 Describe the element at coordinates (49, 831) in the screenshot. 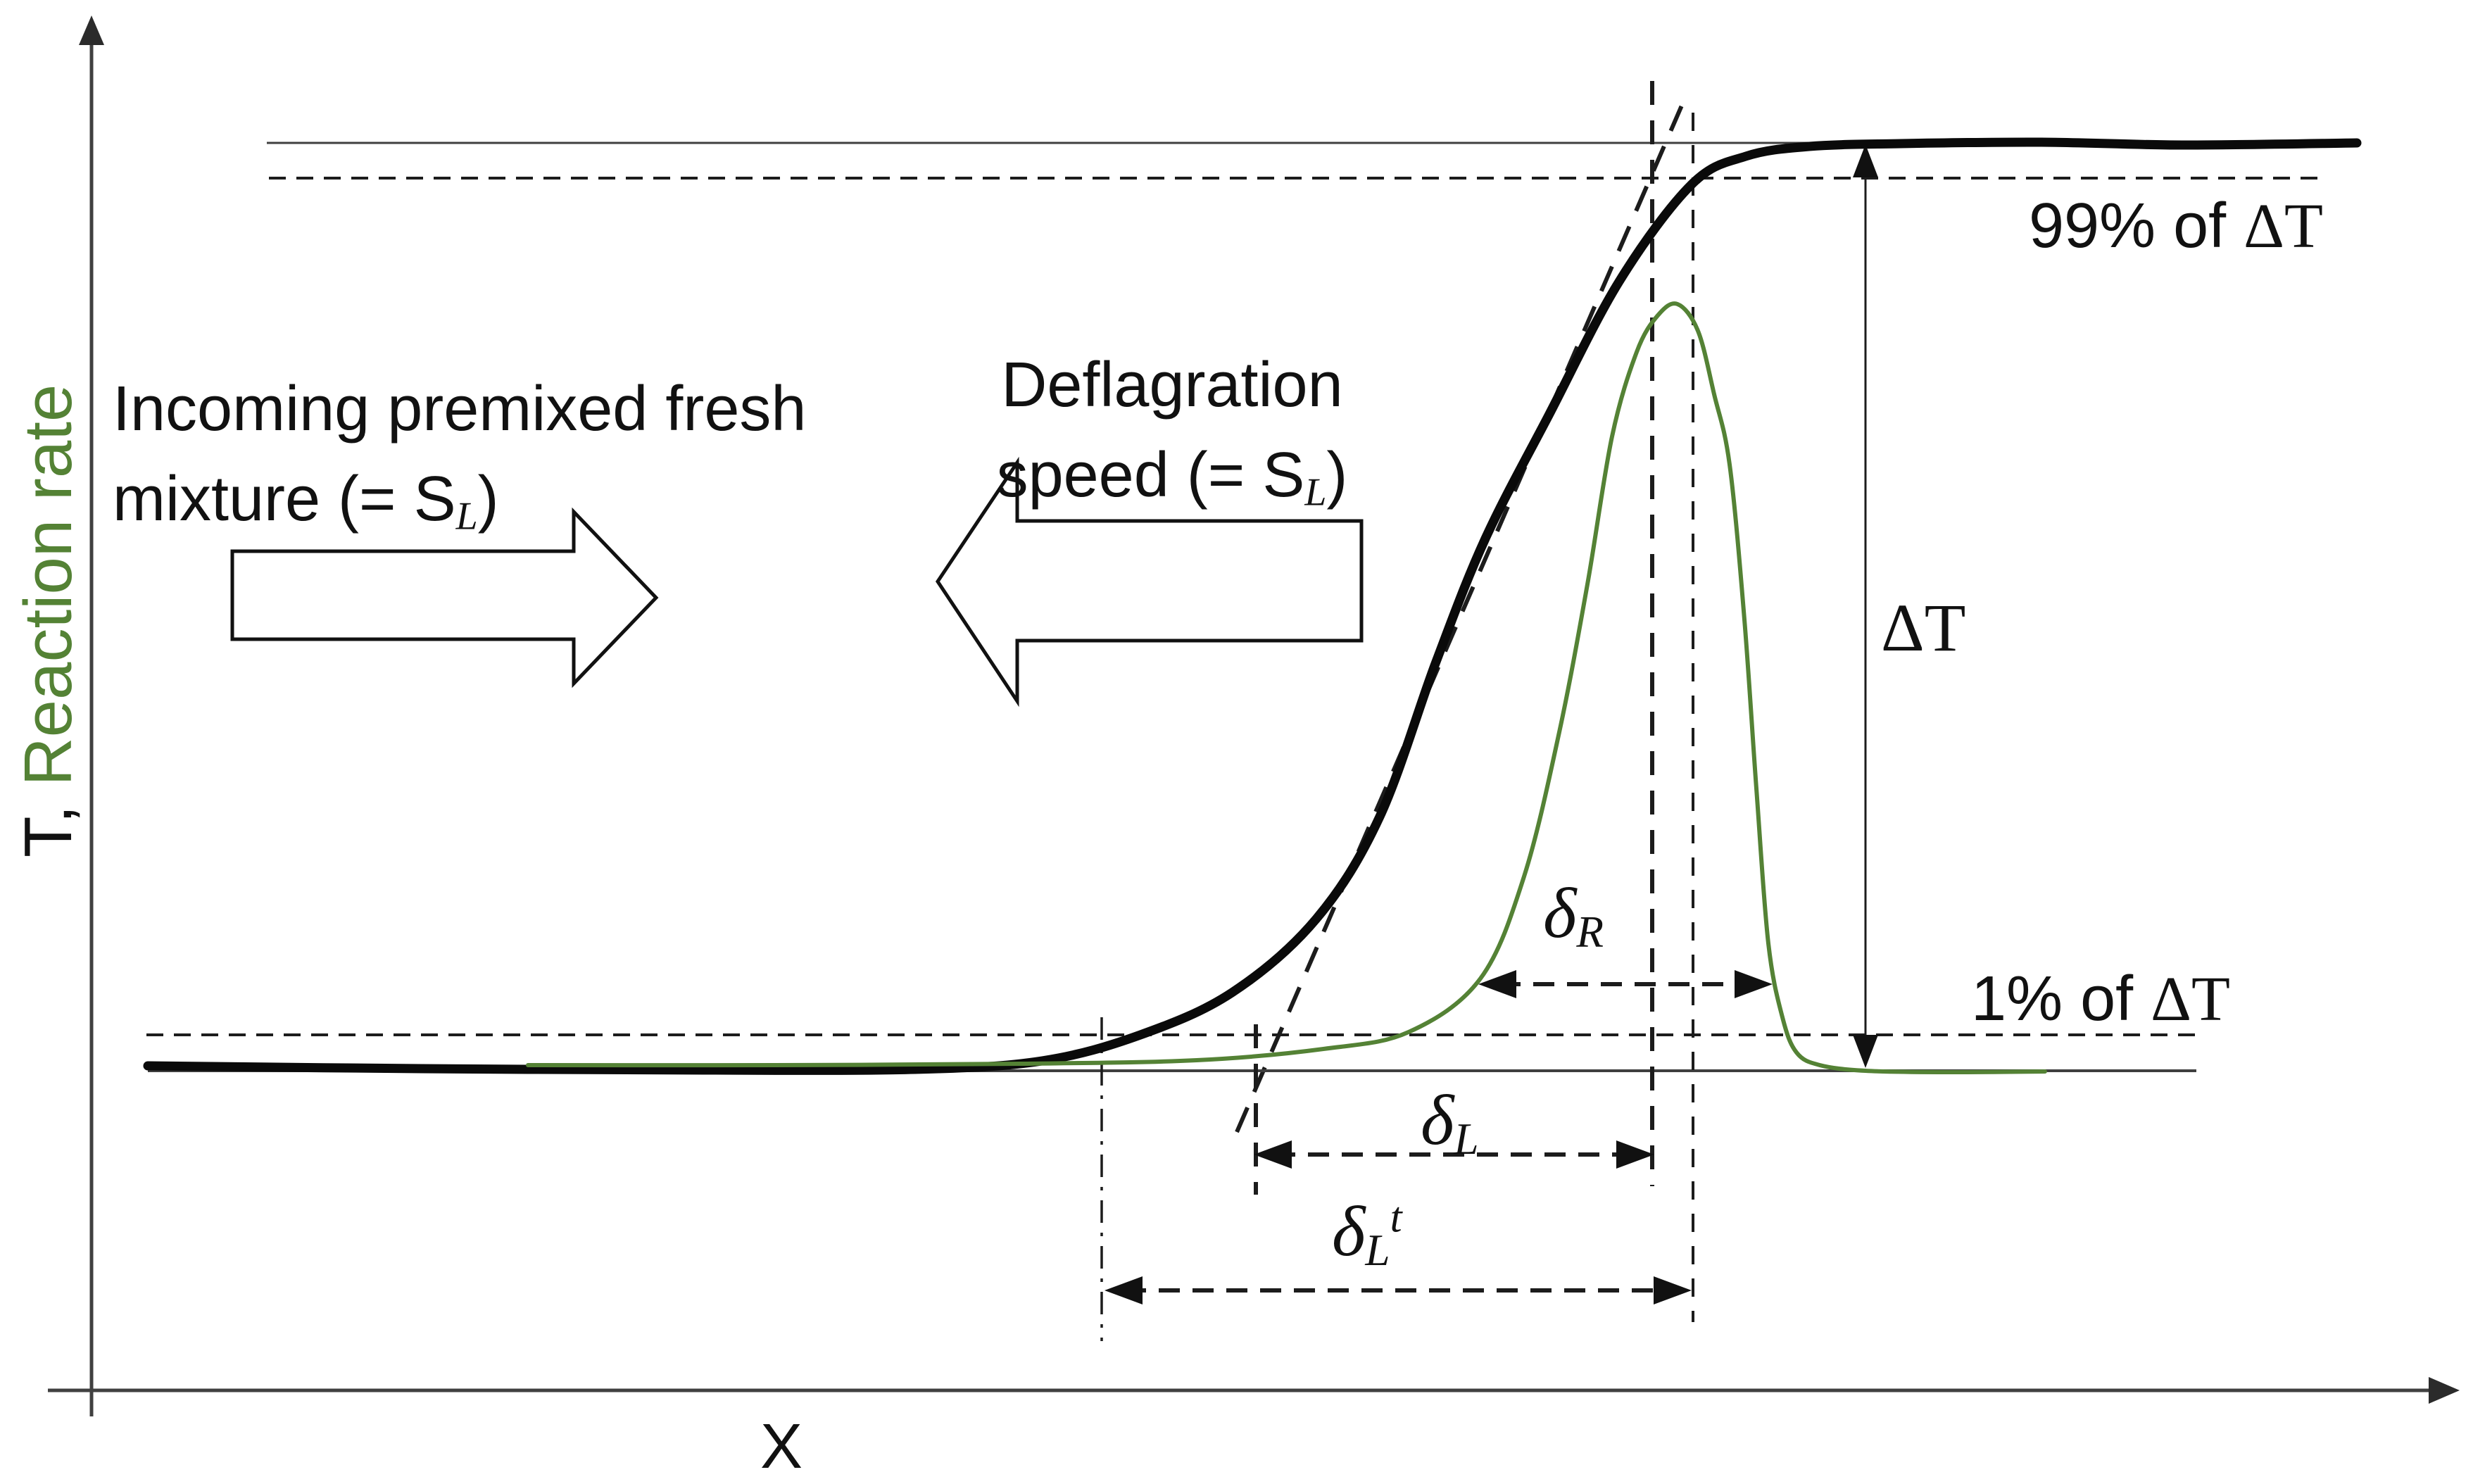

I see `y-axis-label-temperature: T,` at that location.